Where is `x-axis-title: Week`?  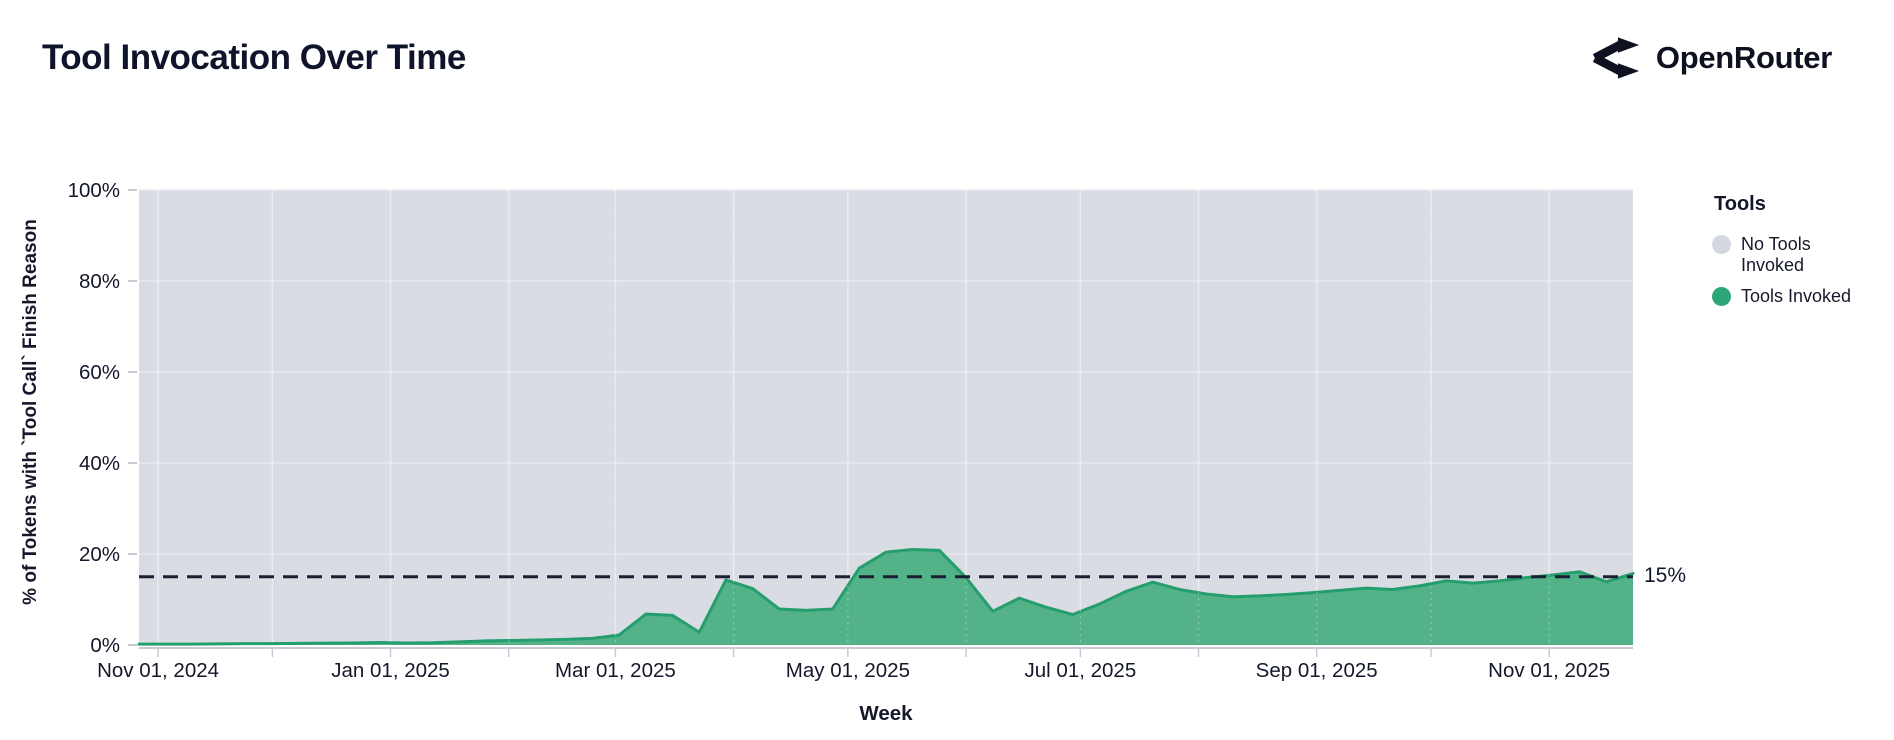
x-axis-title: Week is located at coordinates (886, 713).